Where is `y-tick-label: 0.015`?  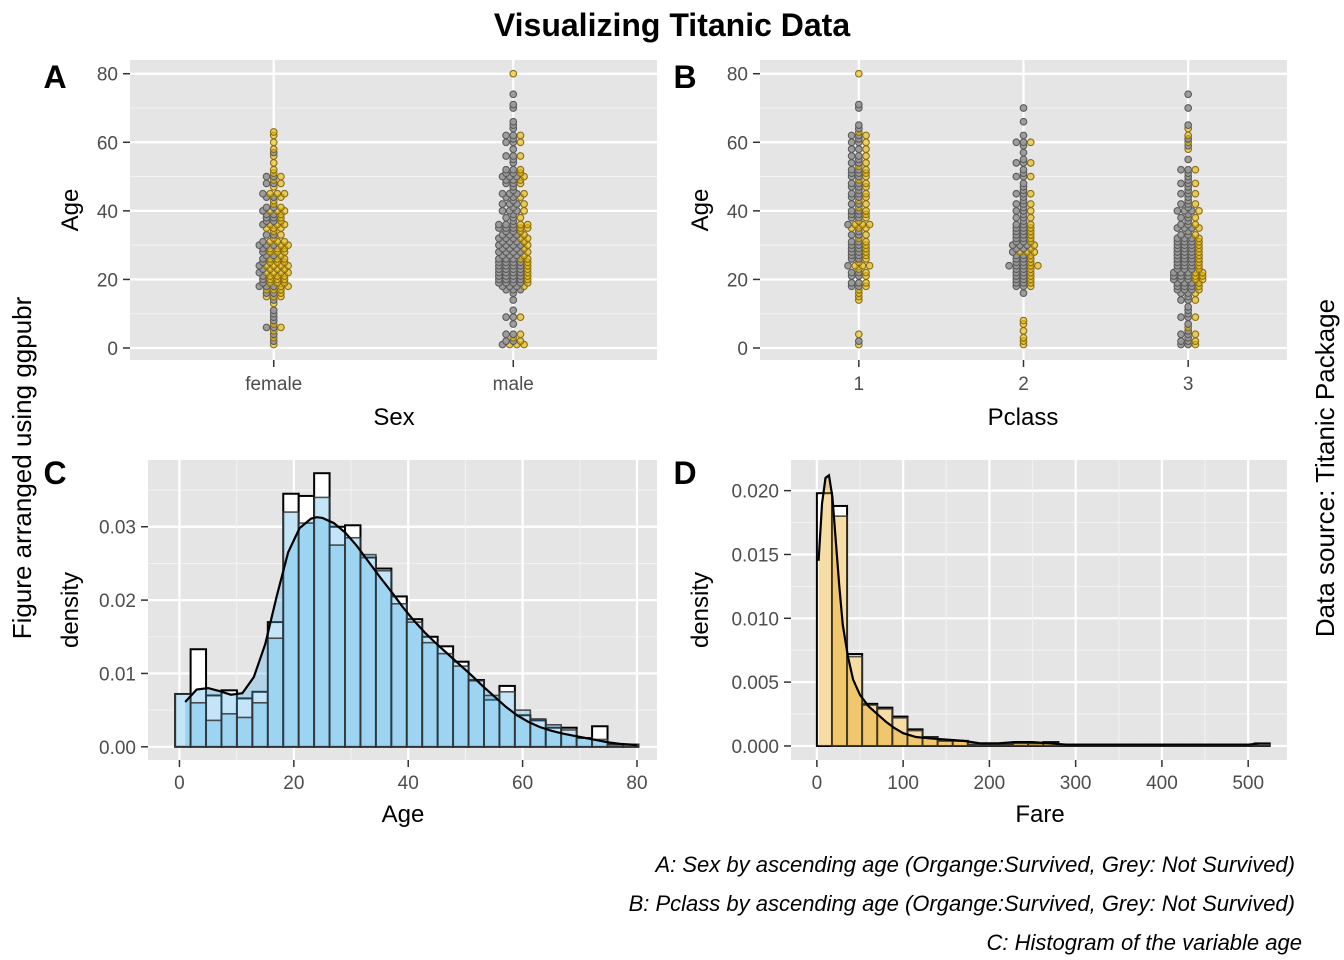 y-tick-label: 0.015 is located at coordinates (755, 555).